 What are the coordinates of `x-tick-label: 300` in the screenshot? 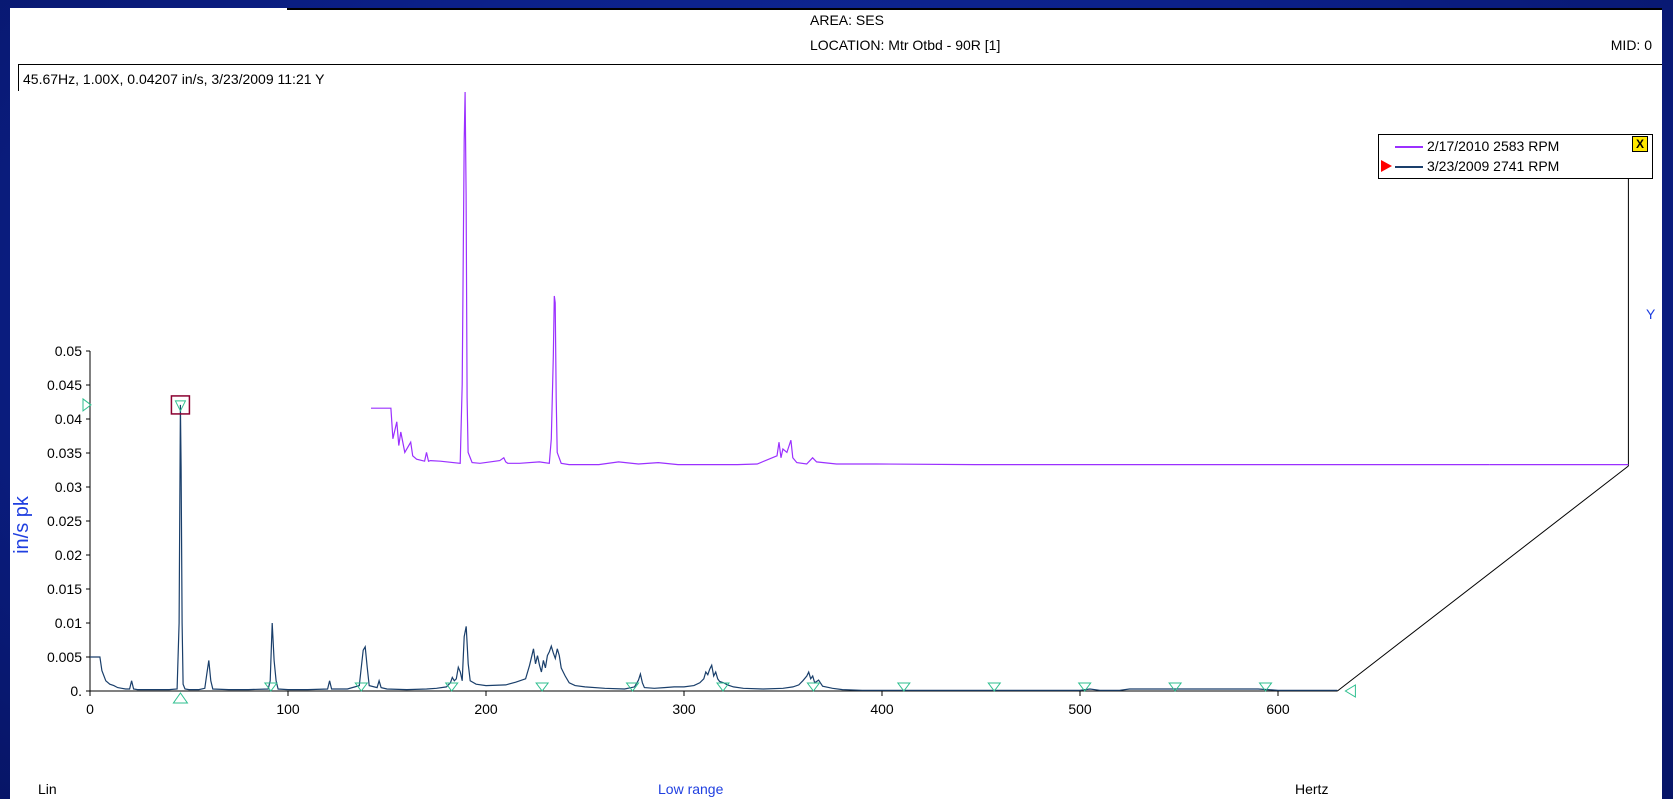 It's located at (684, 709).